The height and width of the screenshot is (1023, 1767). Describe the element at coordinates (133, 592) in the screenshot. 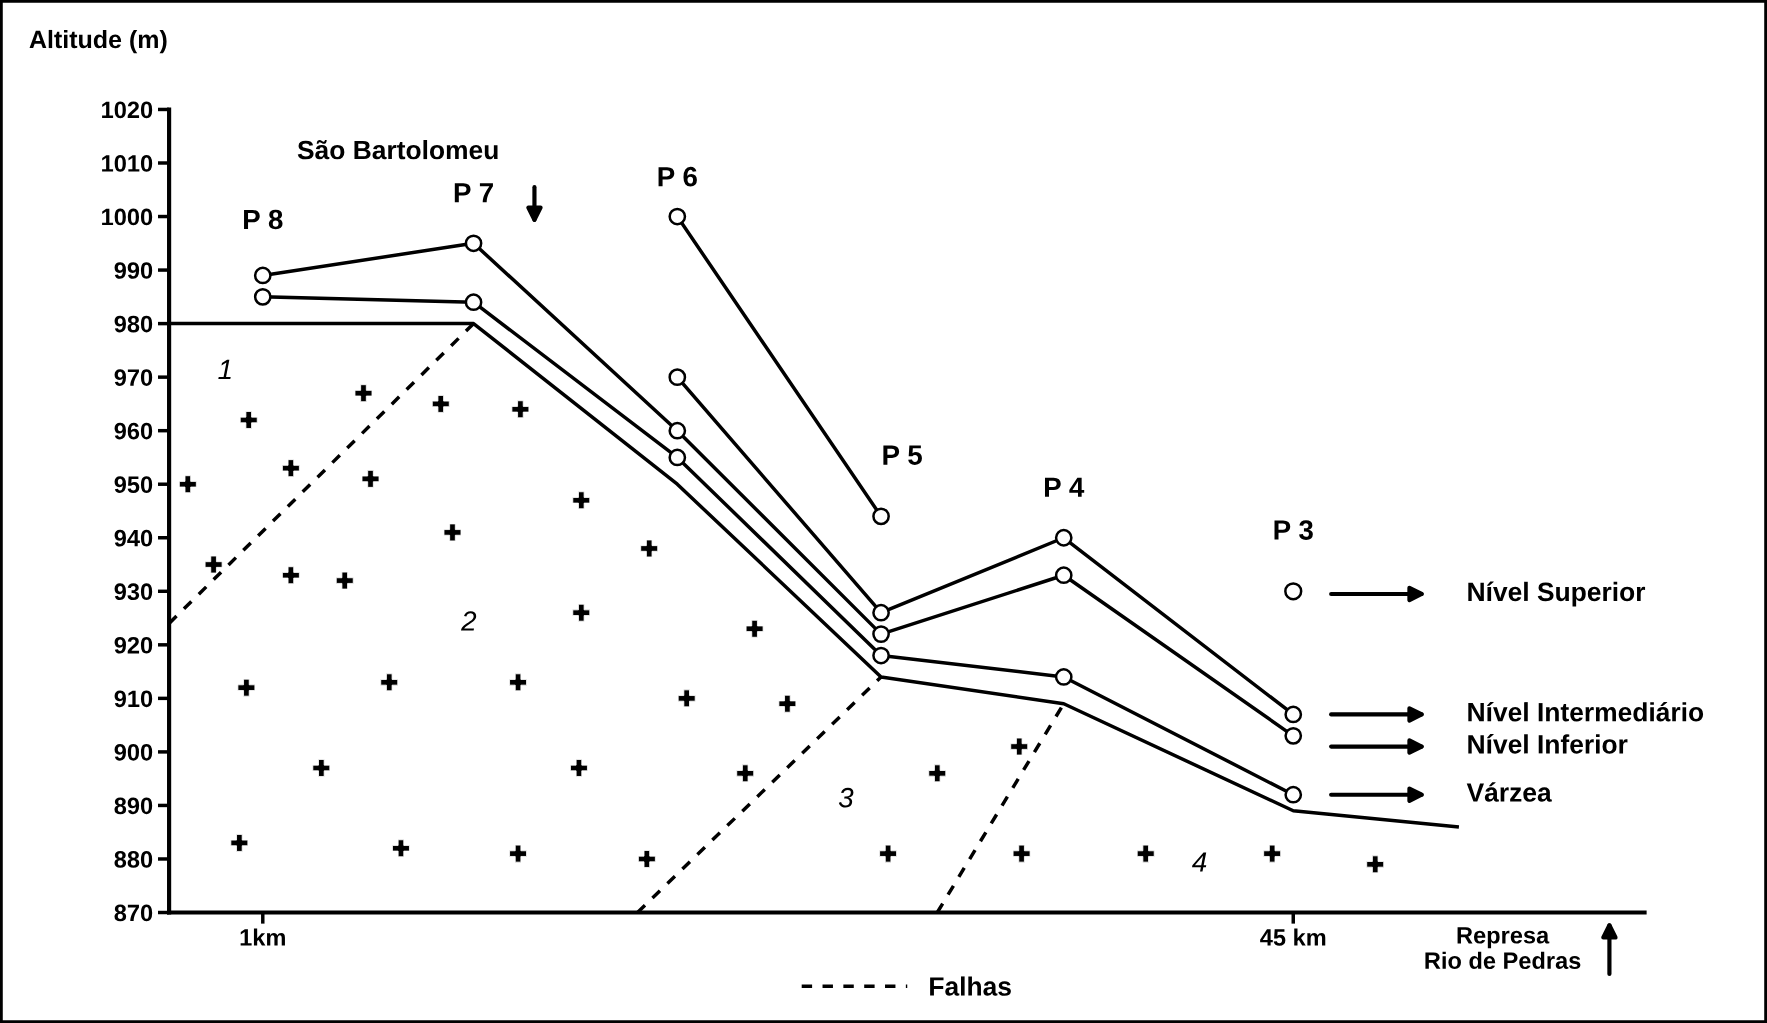

I see `y-tick-label: 930` at that location.